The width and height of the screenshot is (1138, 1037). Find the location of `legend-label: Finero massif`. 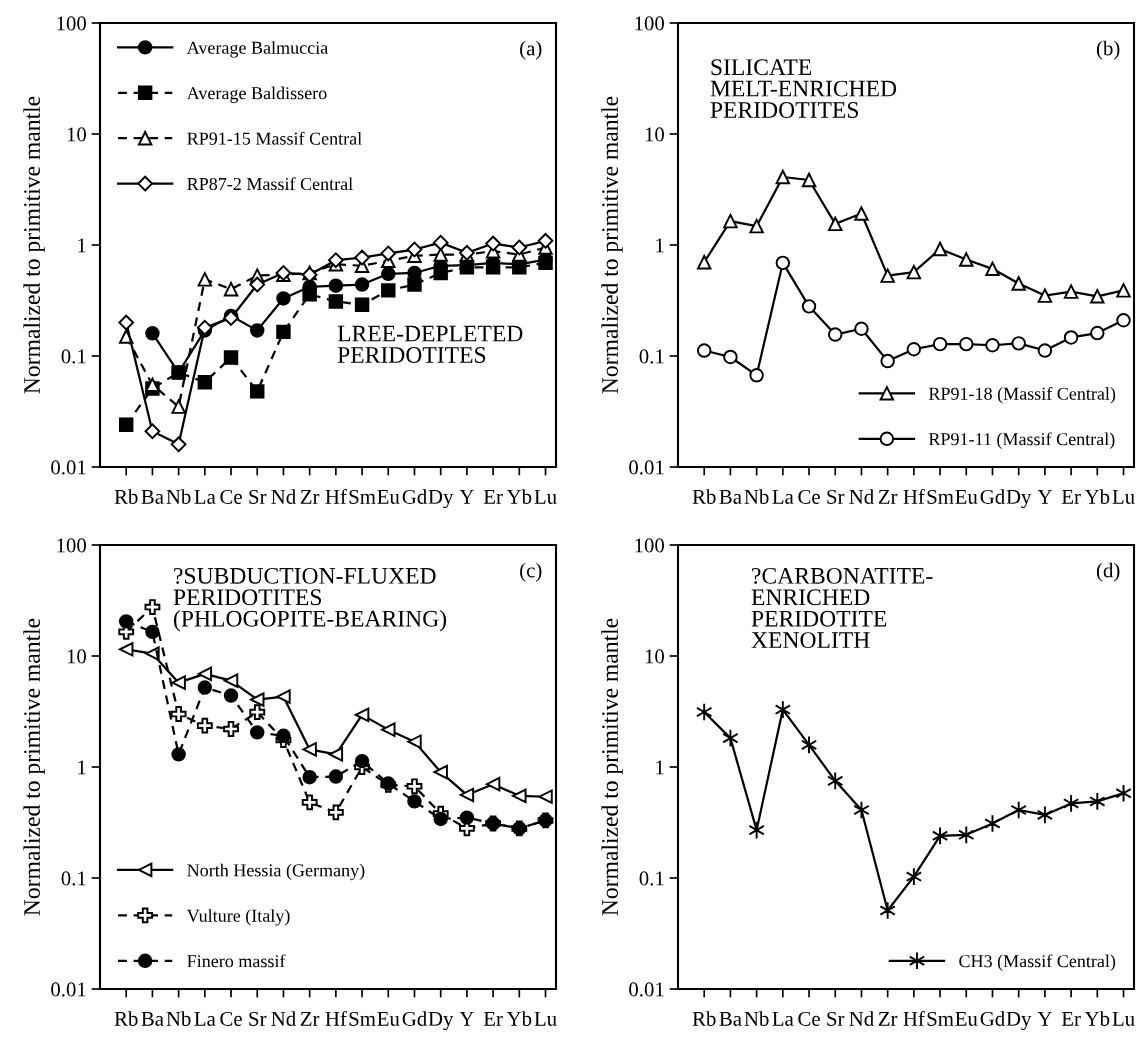

legend-label: Finero massif is located at coordinates (236, 961).